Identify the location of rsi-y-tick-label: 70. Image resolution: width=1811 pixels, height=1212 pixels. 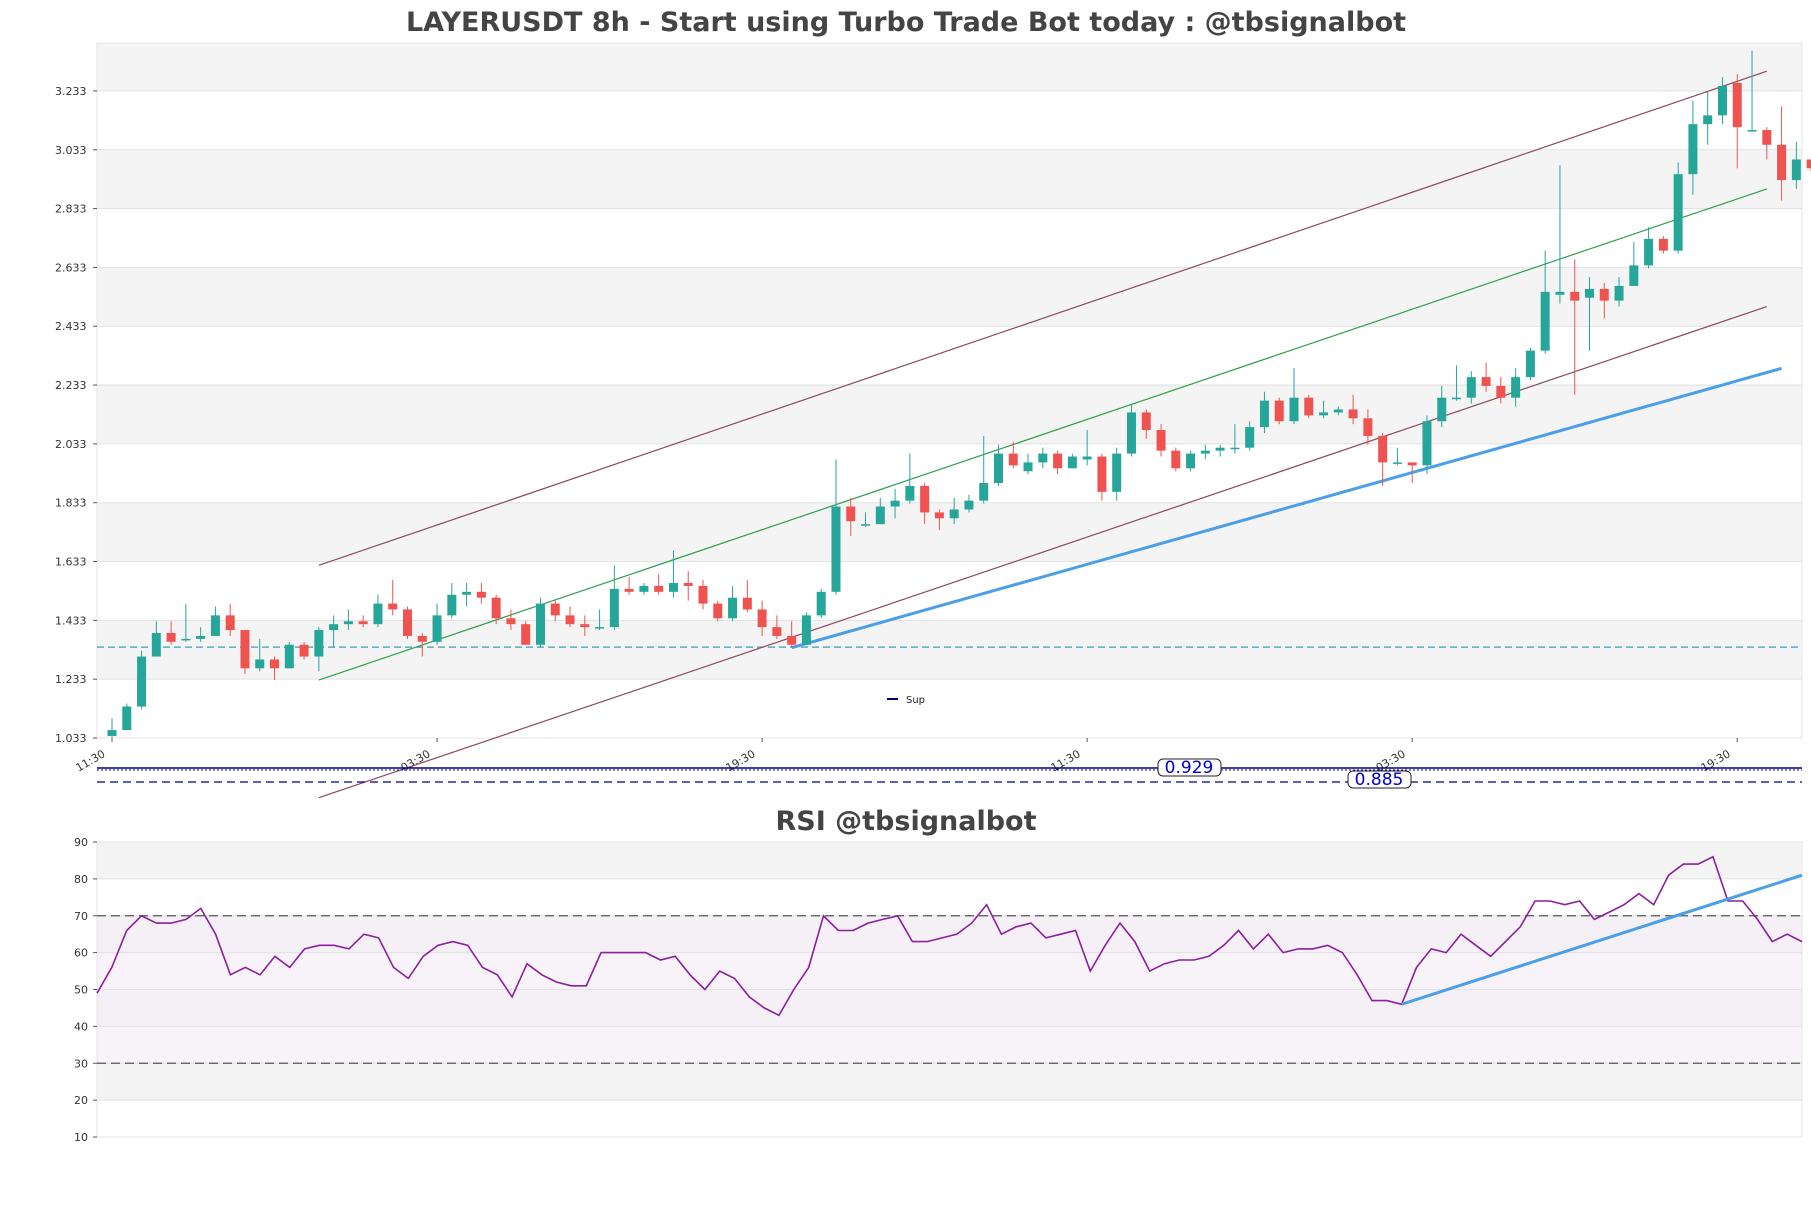
(81, 916).